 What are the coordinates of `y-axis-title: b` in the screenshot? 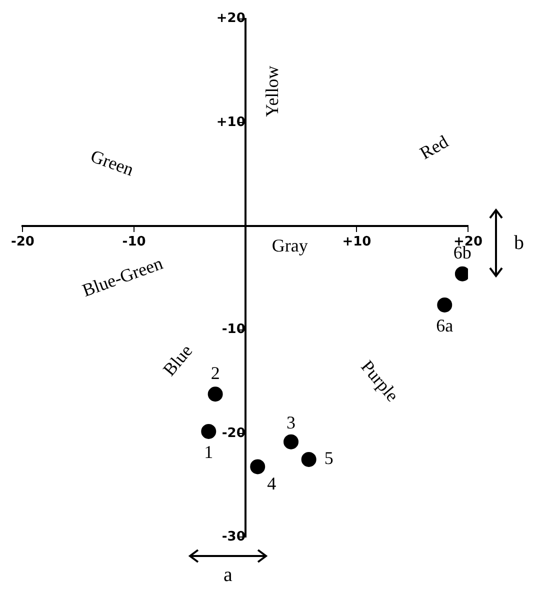 It's located at (519, 243).